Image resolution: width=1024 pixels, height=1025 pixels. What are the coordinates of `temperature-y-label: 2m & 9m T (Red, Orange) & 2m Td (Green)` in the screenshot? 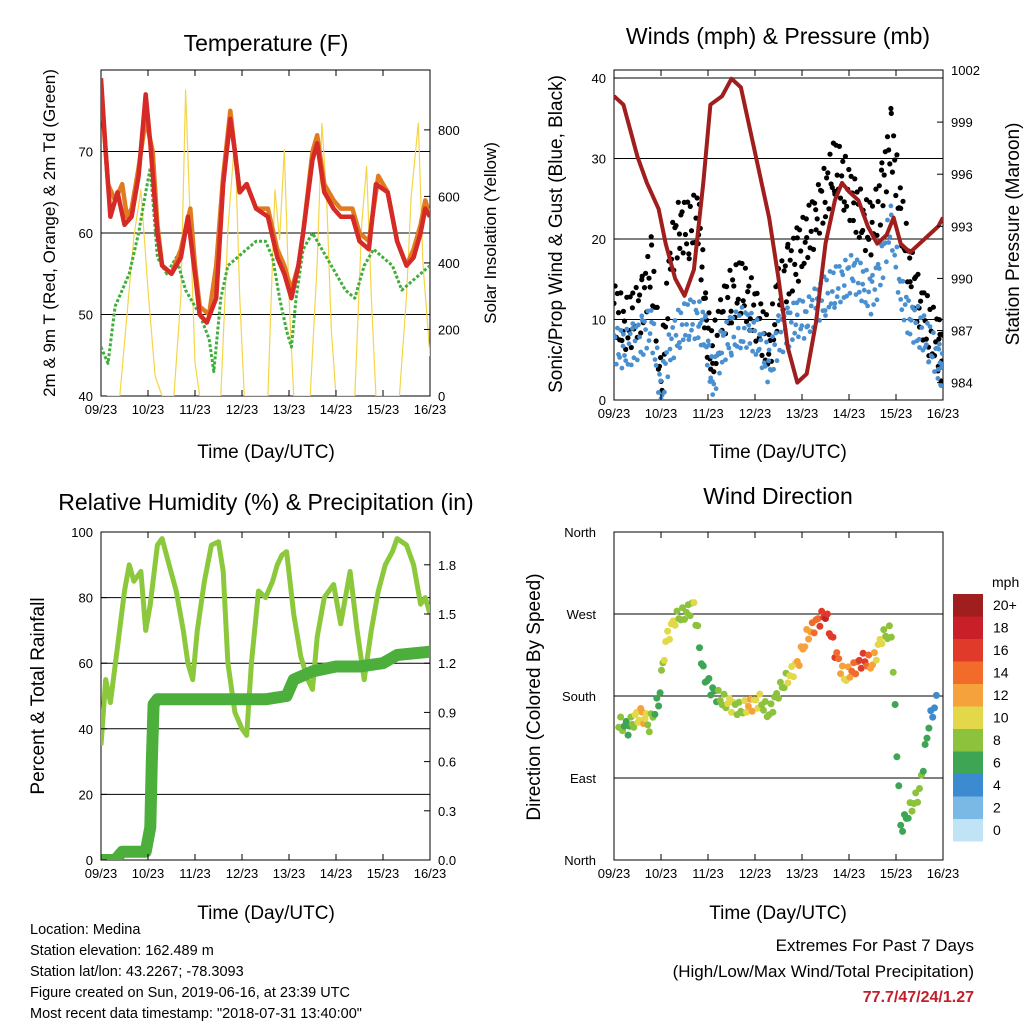 It's located at (49, 233).